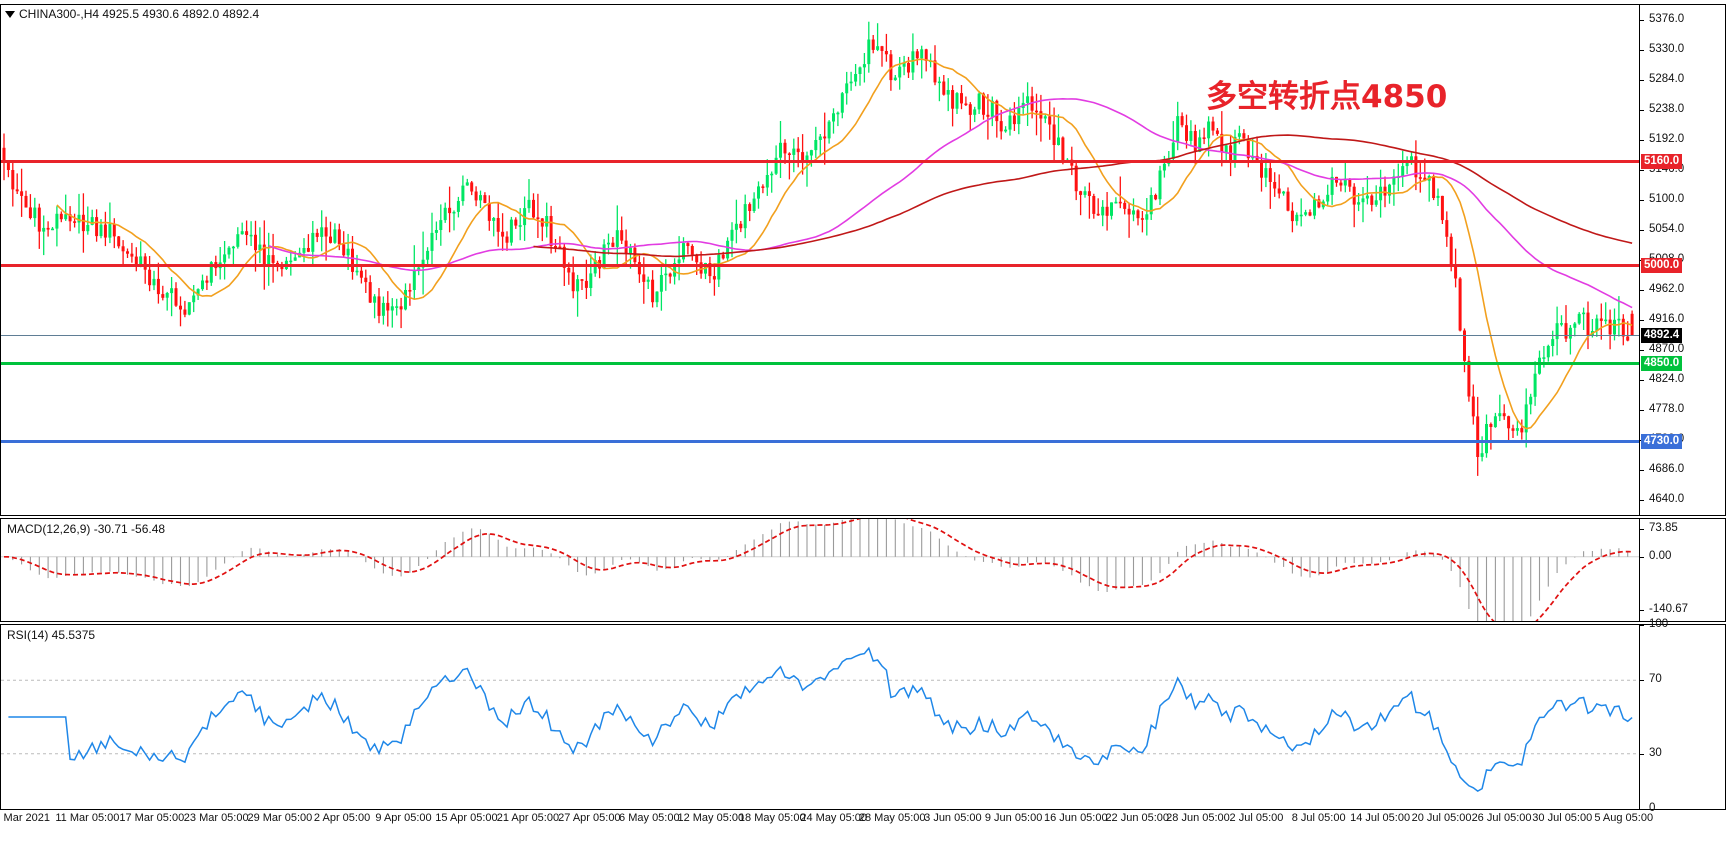  What do you see at coordinates (342, 818) in the screenshot?
I see `time-axis-label: 2 Apr 05:00` at bounding box center [342, 818].